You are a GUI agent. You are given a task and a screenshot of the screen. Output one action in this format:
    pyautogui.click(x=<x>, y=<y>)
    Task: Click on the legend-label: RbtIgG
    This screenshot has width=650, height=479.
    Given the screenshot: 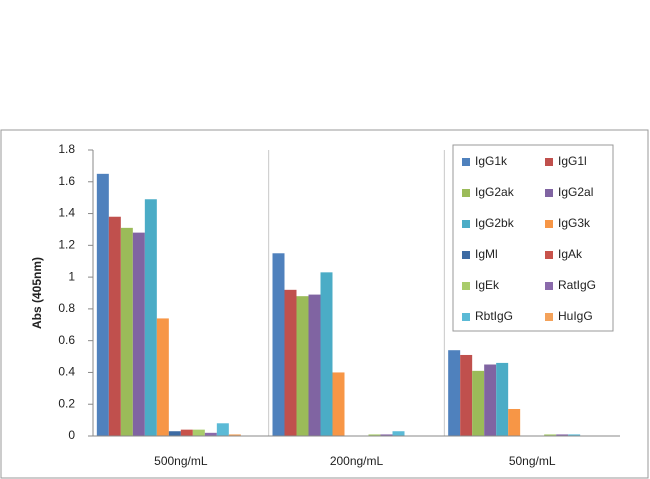 What is the action you would take?
    pyautogui.click(x=494, y=316)
    